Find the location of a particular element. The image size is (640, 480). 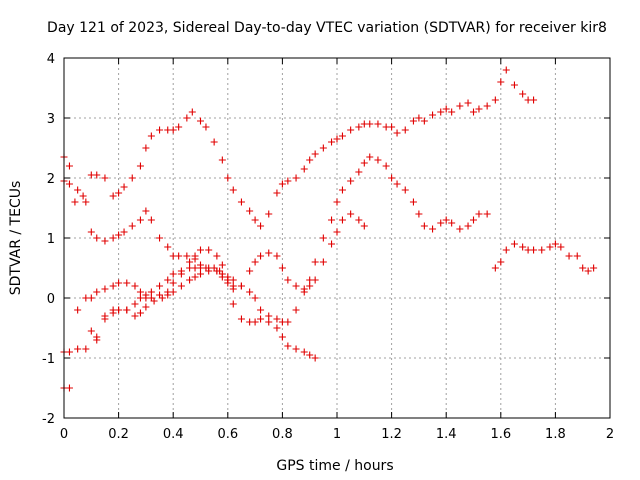

y-tick-label: 4 is located at coordinates (51, 59).